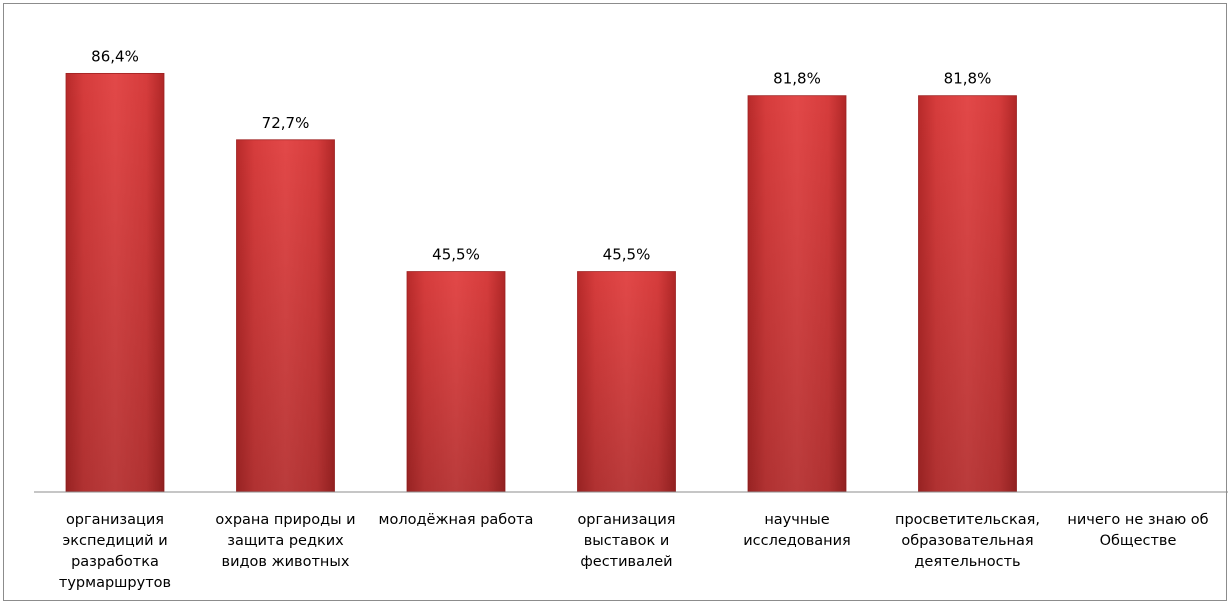 The height and width of the screenshot is (606, 1232). Describe the element at coordinates (456, 255) in the screenshot. I see `data-label-3: 45,5%` at that location.